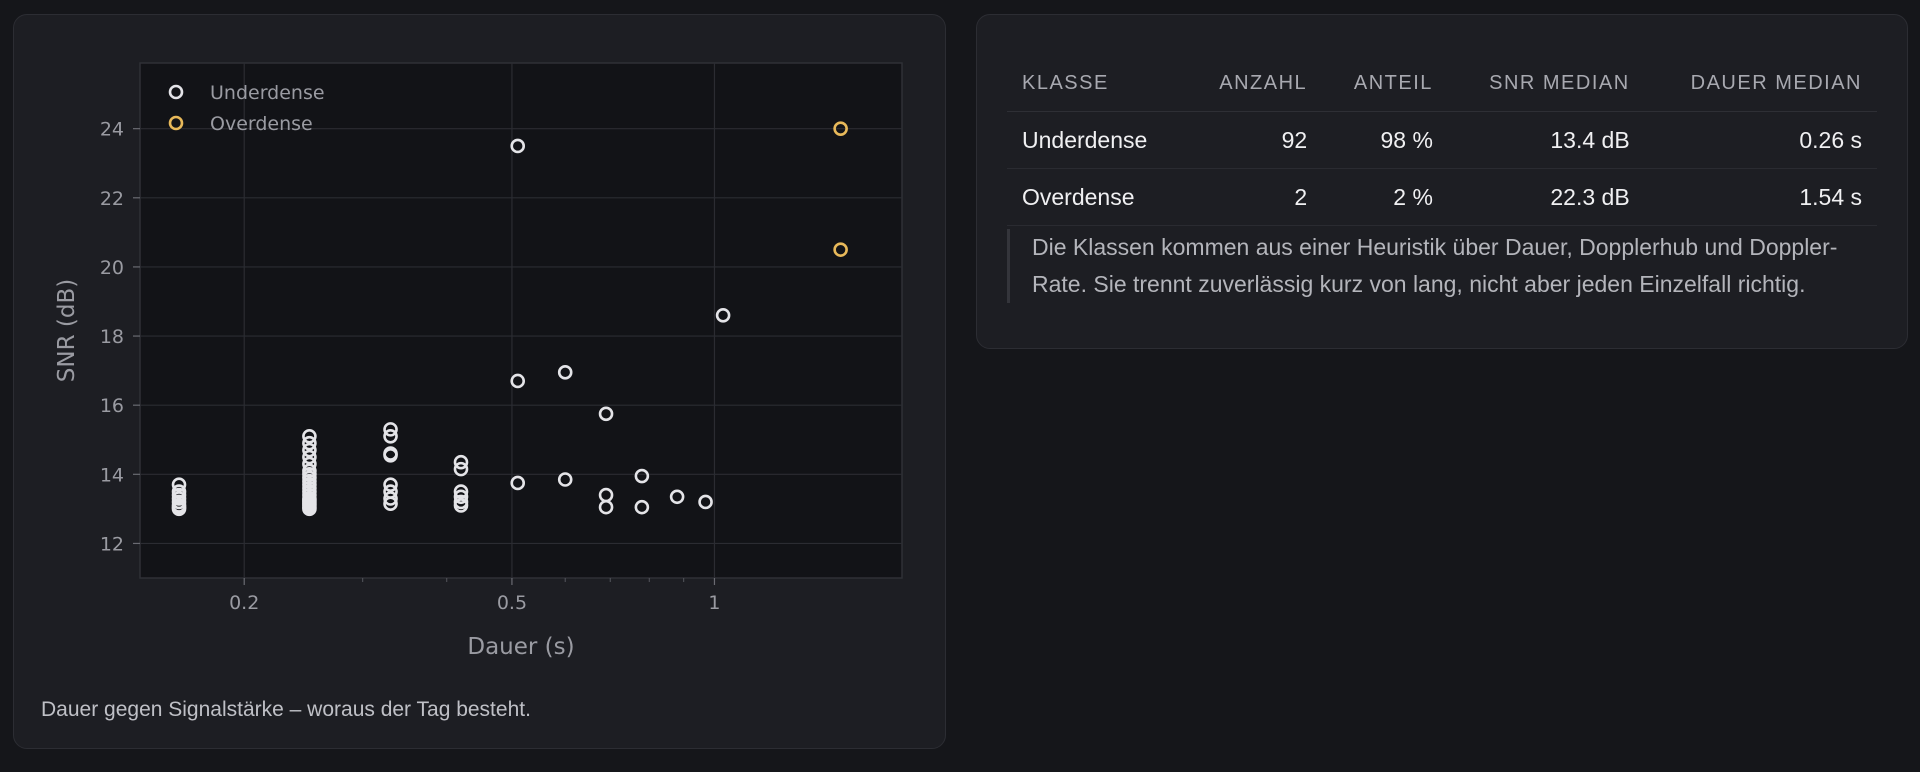  I want to click on x-axis-label: Dauer (s), so click(520, 647).